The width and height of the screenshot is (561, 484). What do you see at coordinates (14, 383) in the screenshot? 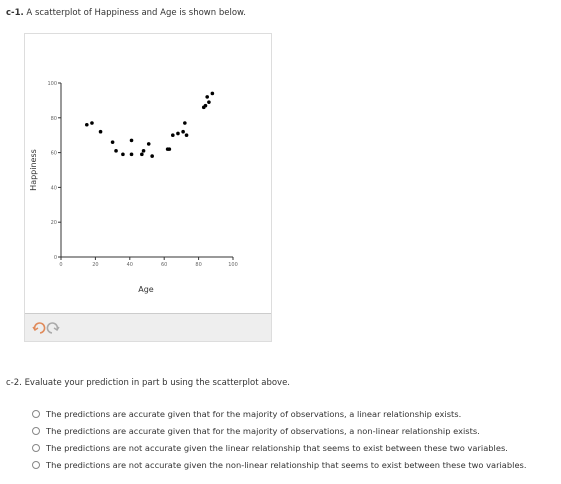
I see `part-label: c-2.` at bounding box center [14, 383].